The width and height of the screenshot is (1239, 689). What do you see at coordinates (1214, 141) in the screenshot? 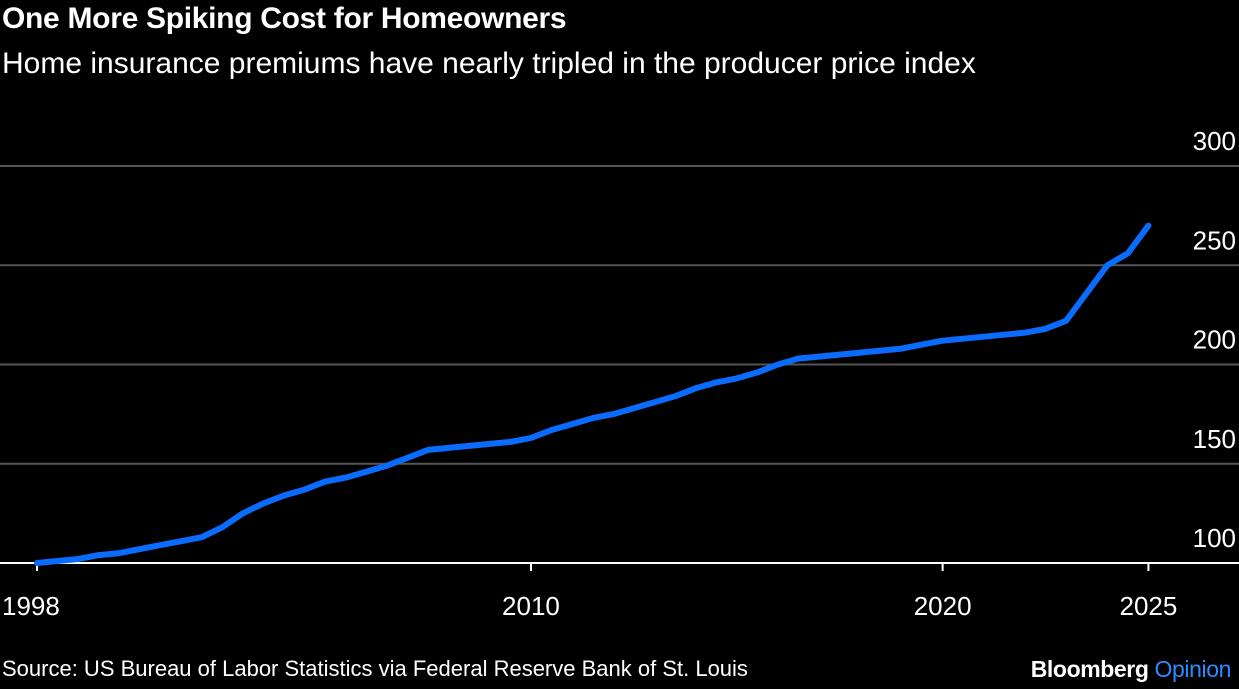
I see `y-tick-label: 300` at bounding box center [1214, 141].